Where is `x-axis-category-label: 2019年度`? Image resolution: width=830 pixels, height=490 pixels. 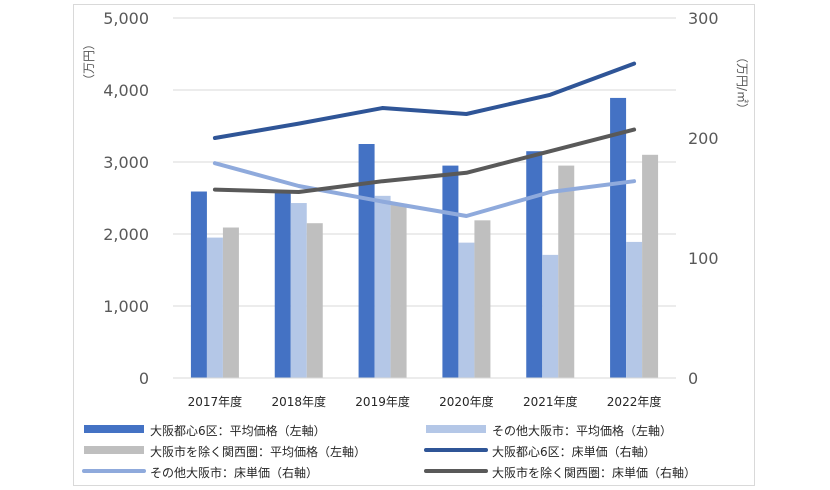 x-axis-category-label: 2019年度 is located at coordinates (382, 401).